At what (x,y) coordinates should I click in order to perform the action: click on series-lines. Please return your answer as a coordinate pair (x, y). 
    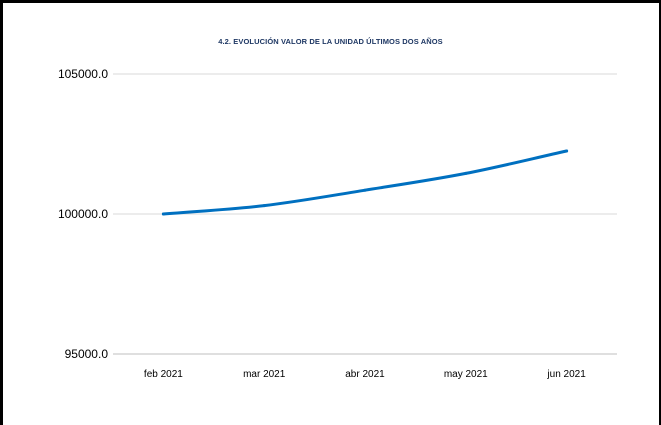
    Looking at the image, I should click on (365, 182).